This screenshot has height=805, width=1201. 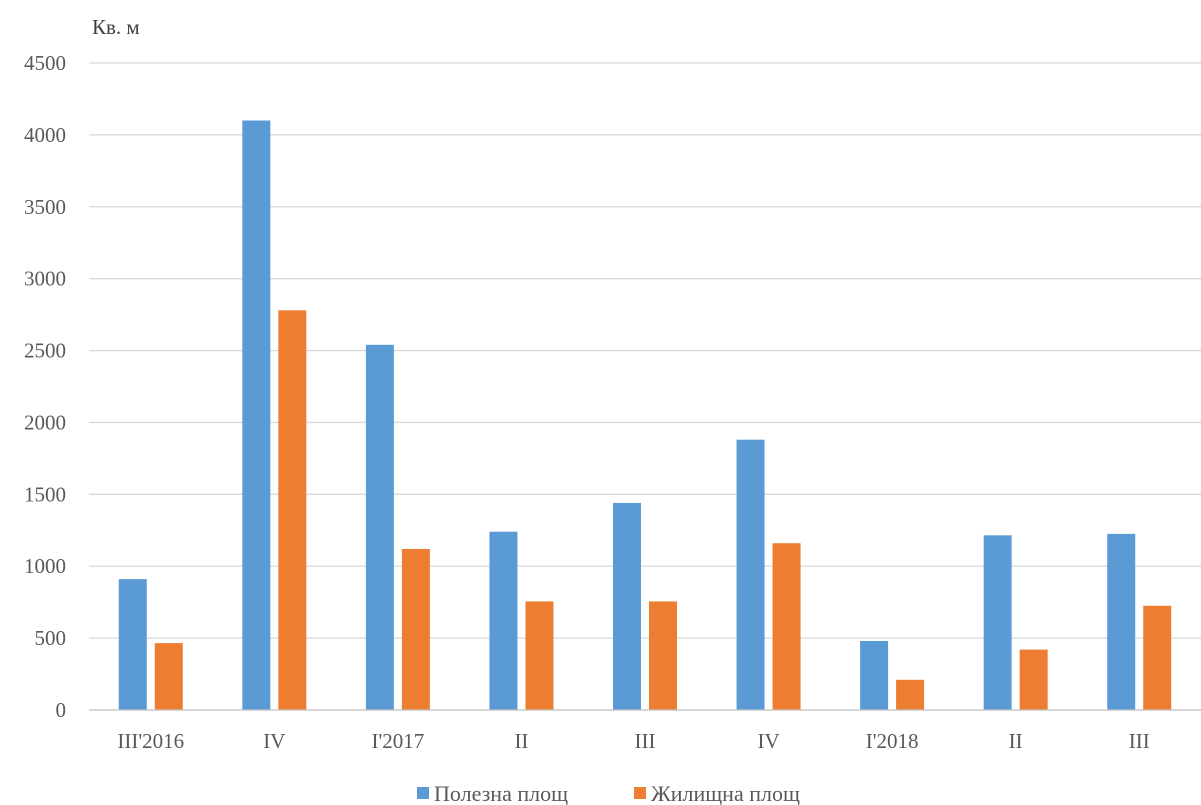 What do you see at coordinates (45, 386) in the screenshot?
I see `y-axis-ticks: 0 500 1000 1500 2000 2500 3000 3500 4000 4500` at bounding box center [45, 386].